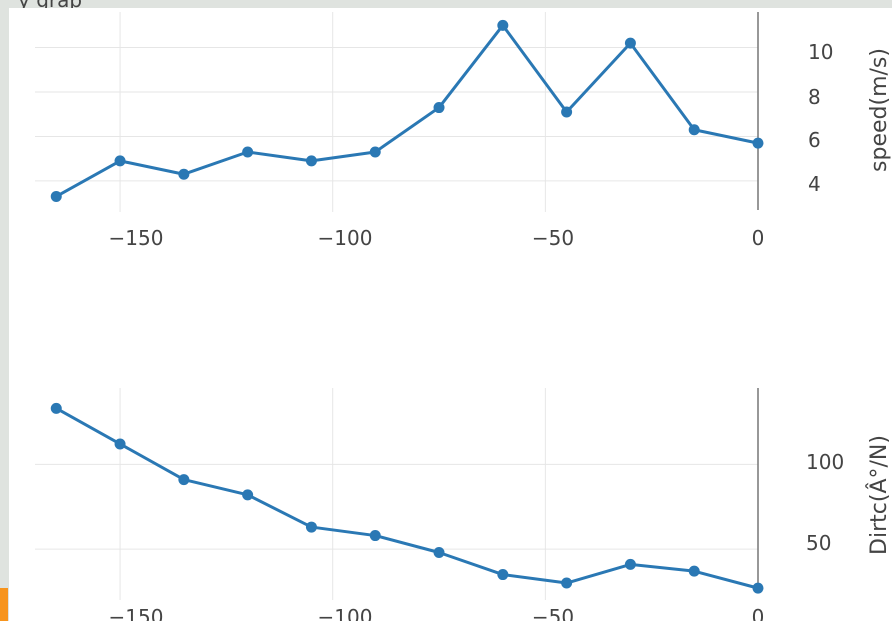 Image resolution: width=892 pixels, height=621 pixels. Describe the element at coordinates (879, 110) in the screenshot. I see `speed-y-axis-title: speed(m/s)` at that location.